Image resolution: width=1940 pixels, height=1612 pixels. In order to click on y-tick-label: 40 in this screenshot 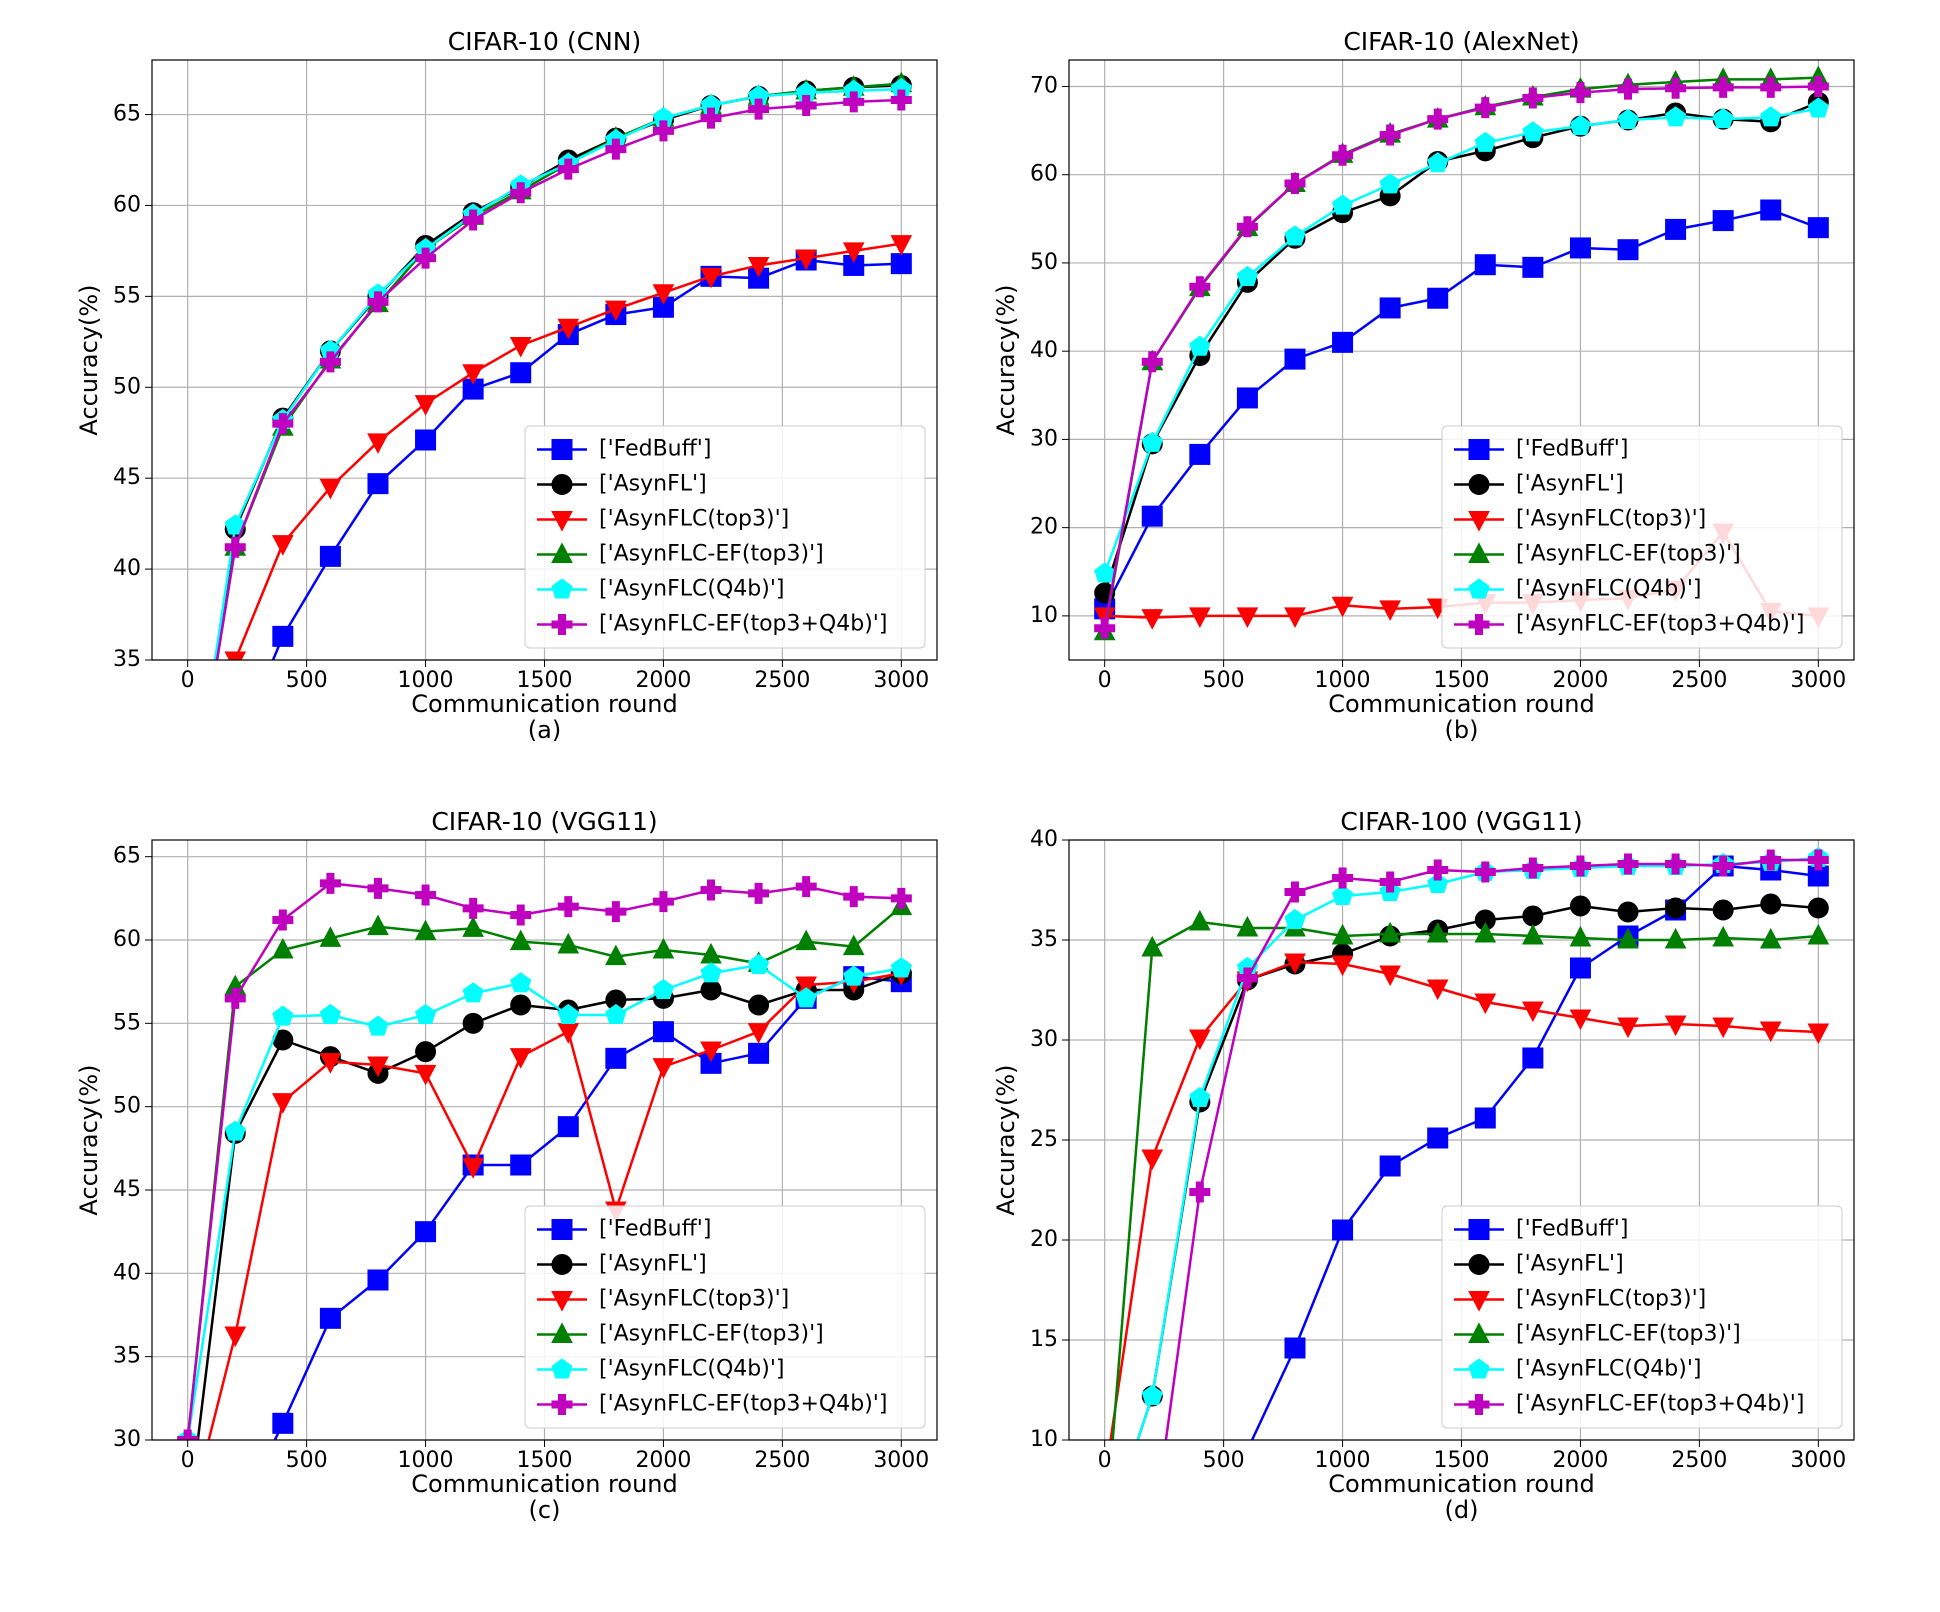, I will do `click(127, 1272)`.